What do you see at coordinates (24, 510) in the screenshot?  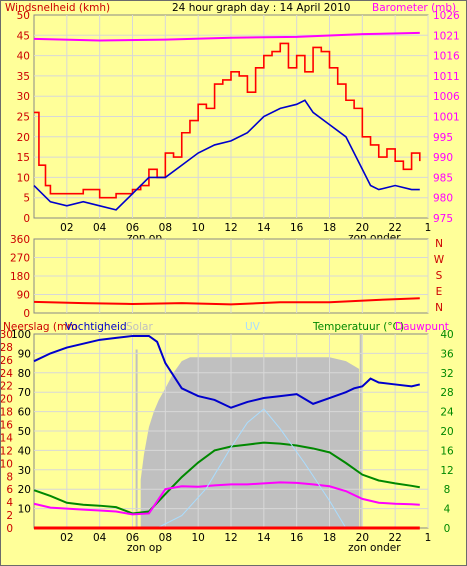 I see `humidity-tick-label: 10` at bounding box center [24, 510].